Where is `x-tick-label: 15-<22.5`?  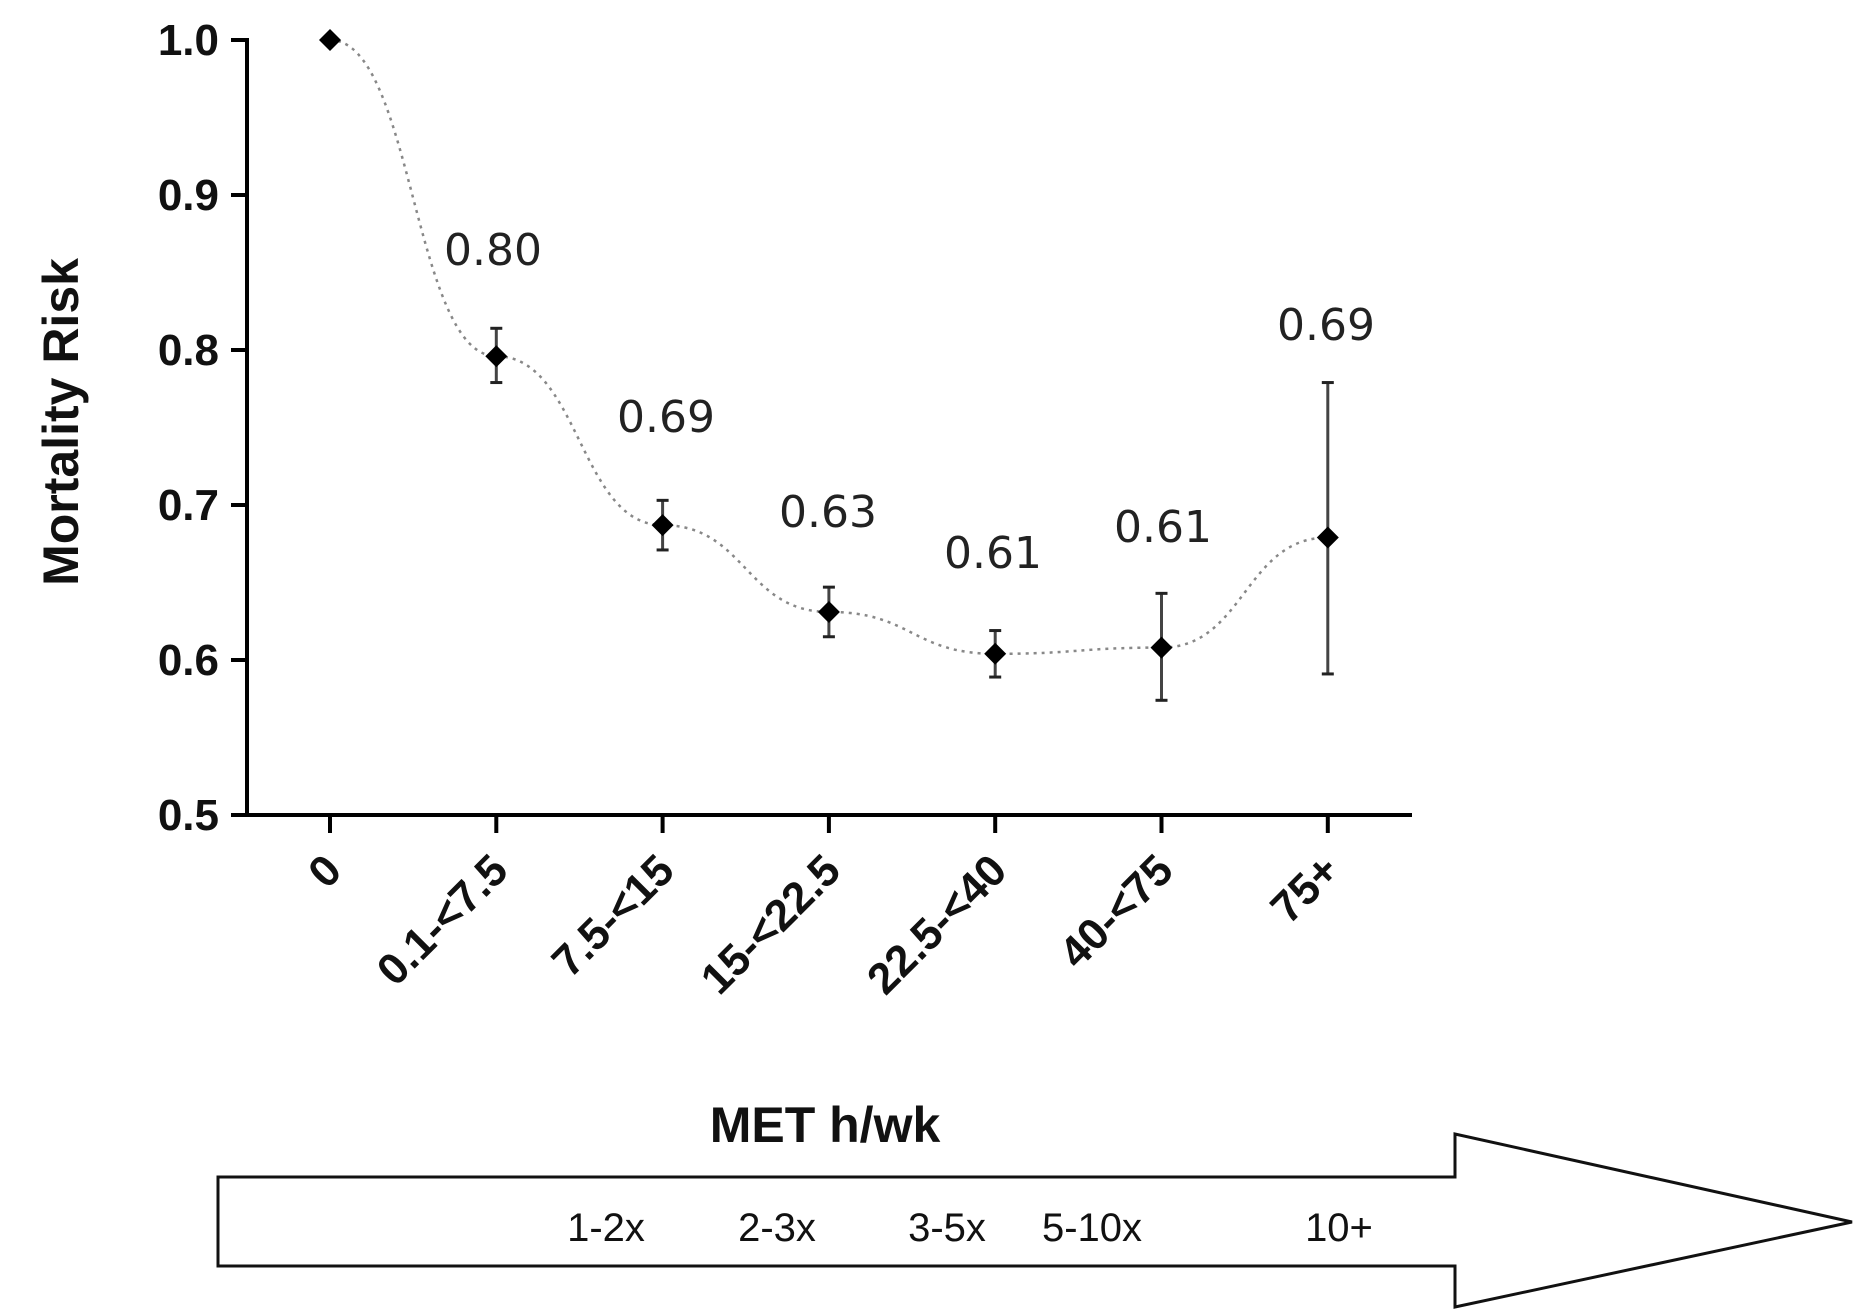
x-tick-label: 15-<22.5 is located at coordinates (771, 924).